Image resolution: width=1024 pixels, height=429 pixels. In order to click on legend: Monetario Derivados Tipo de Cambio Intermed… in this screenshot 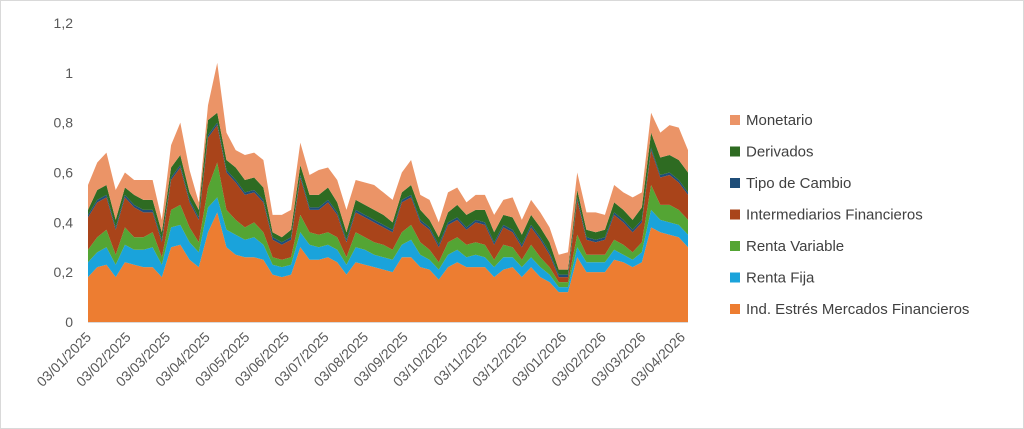, I will do `click(849, 215)`.